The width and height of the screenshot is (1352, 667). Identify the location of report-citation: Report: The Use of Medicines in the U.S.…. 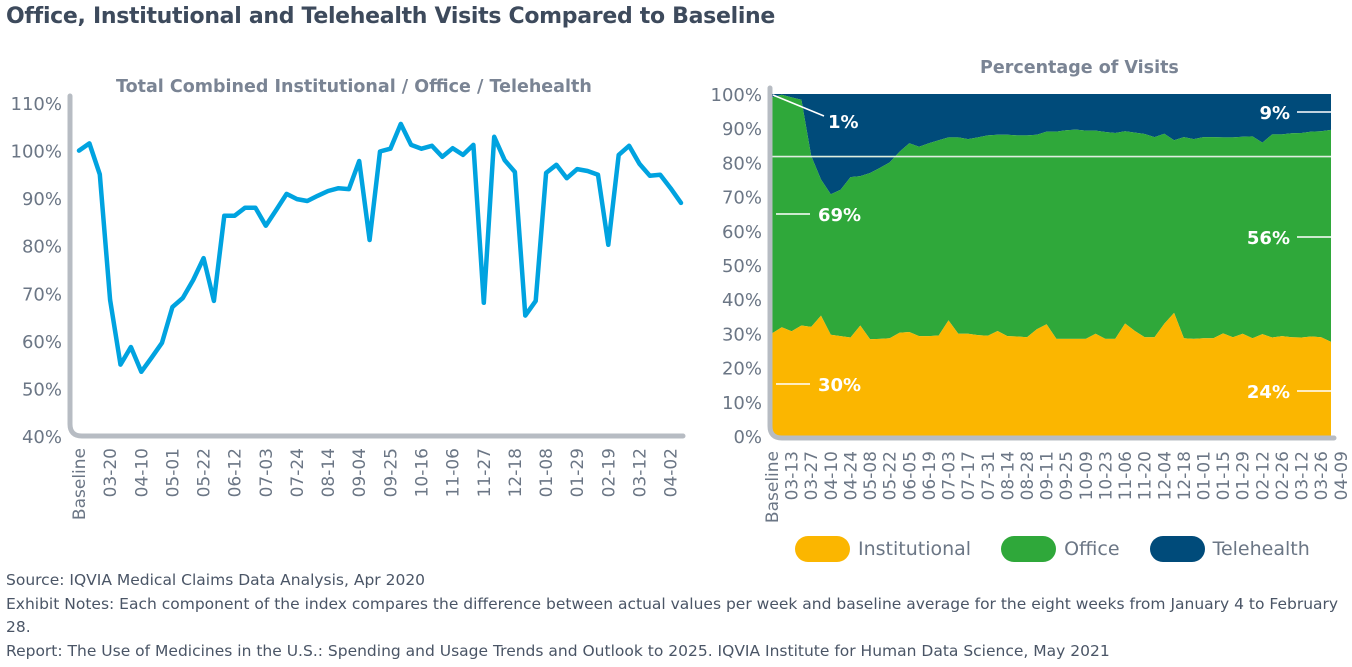
(558, 650).